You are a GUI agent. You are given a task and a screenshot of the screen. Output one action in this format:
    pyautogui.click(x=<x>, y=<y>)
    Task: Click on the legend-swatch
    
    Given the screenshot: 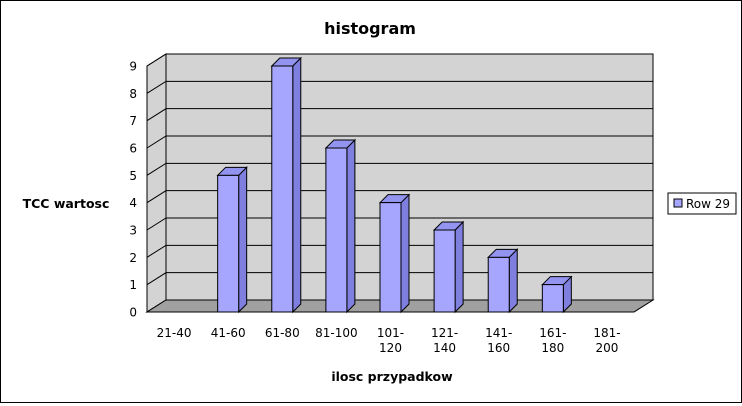 What is the action you would take?
    pyautogui.click(x=678, y=203)
    